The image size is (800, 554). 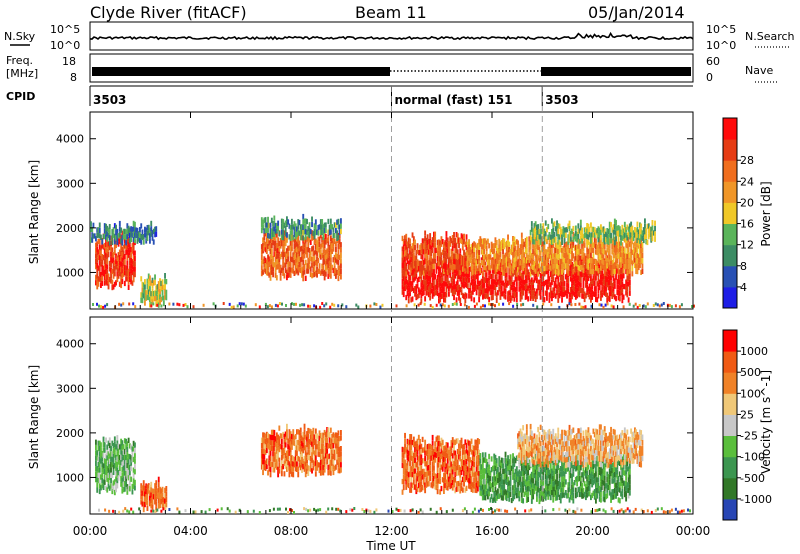 What do you see at coordinates (22, 73) in the screenshot?
I see `freq-unit-label: [MHz]` at bounding box center [22, 73].